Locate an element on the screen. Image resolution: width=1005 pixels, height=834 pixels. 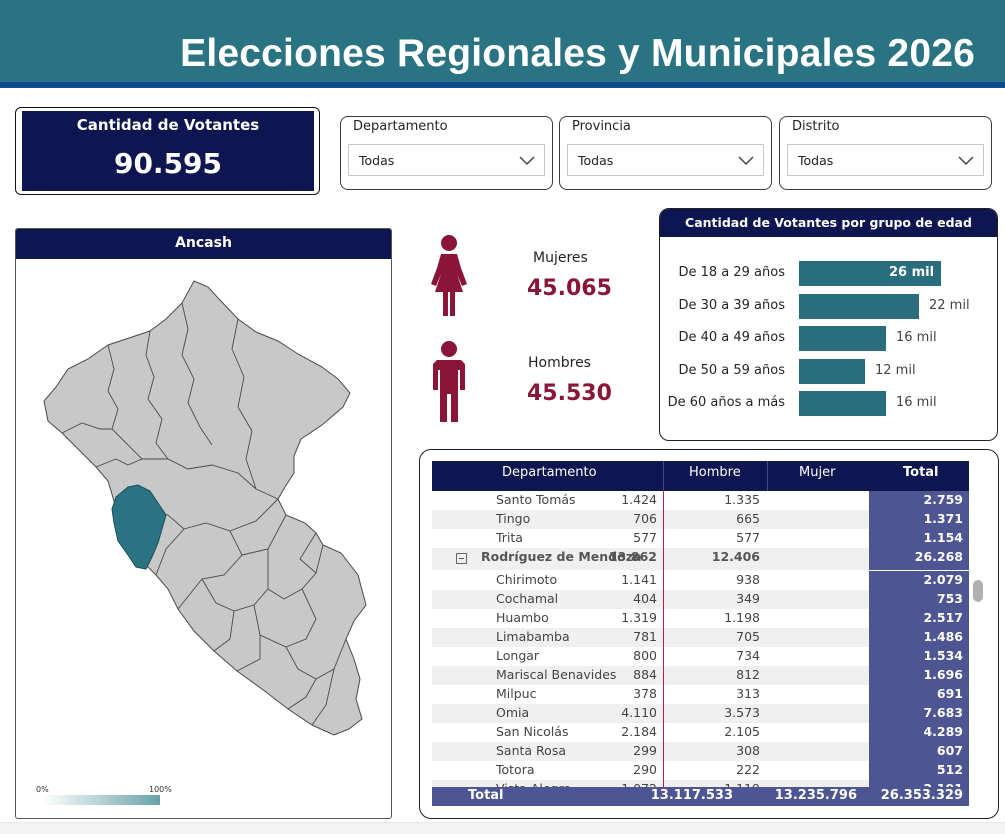
report-header: Elecciones Regionales y Municipales 2026 is located at coordinates (502, 44).